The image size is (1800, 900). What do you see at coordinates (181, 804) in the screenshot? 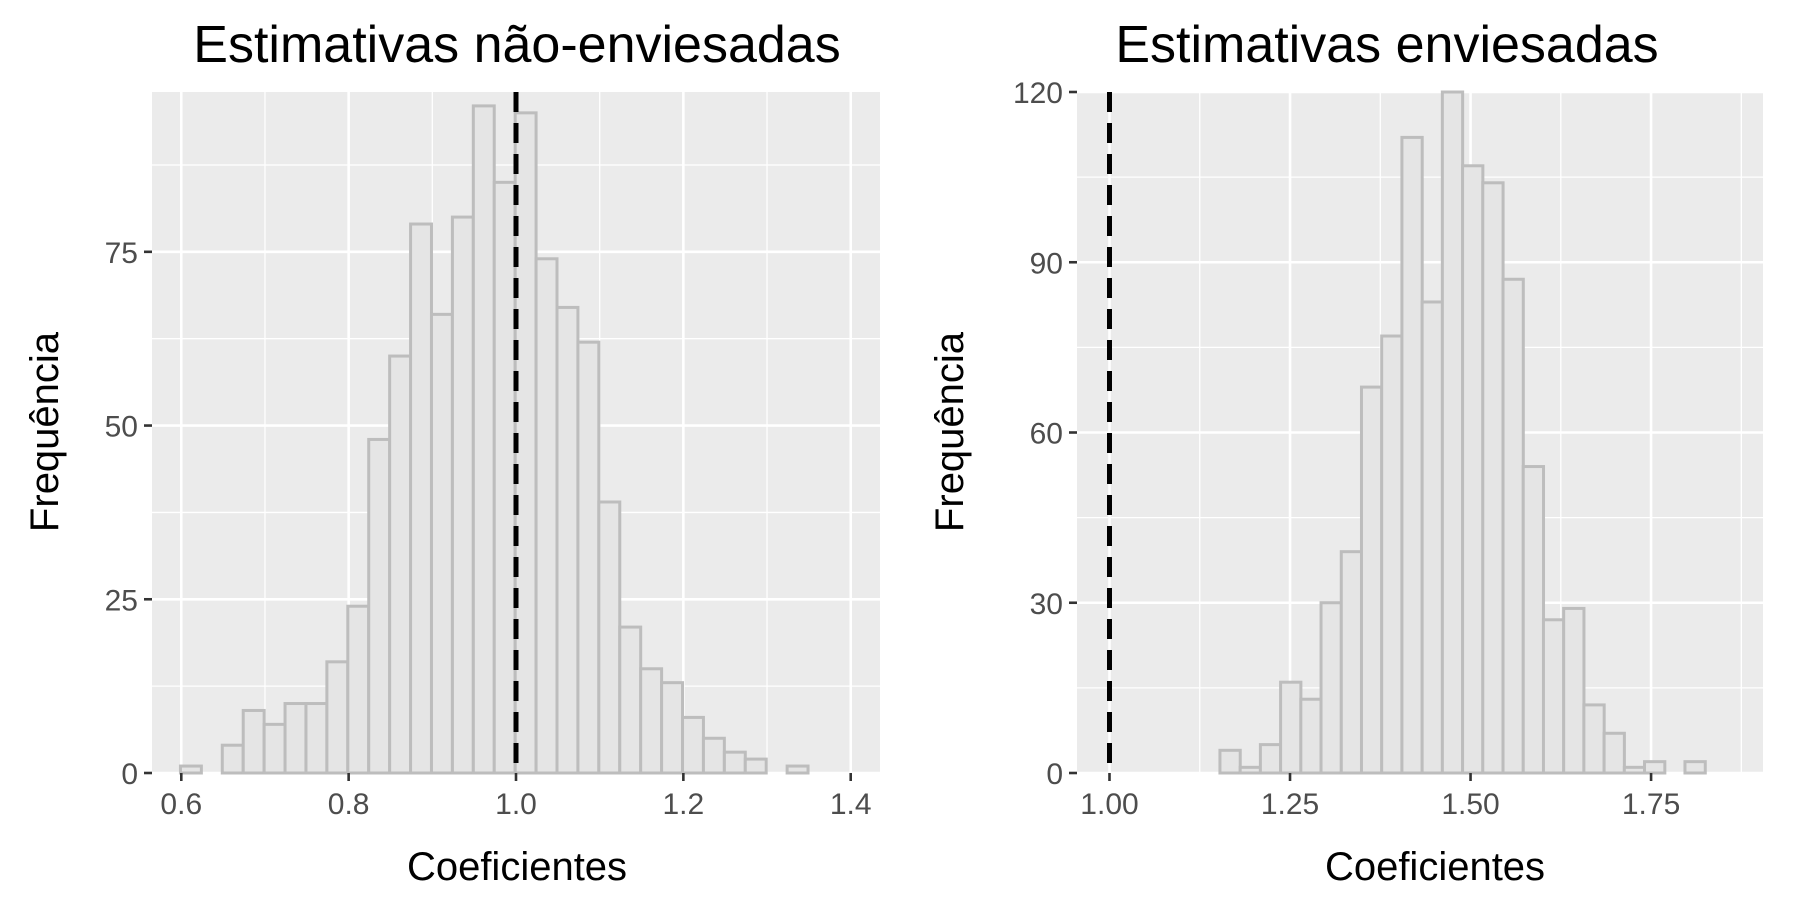
I see `x-tick-label: 0.6` at bounding box center [181, 804].